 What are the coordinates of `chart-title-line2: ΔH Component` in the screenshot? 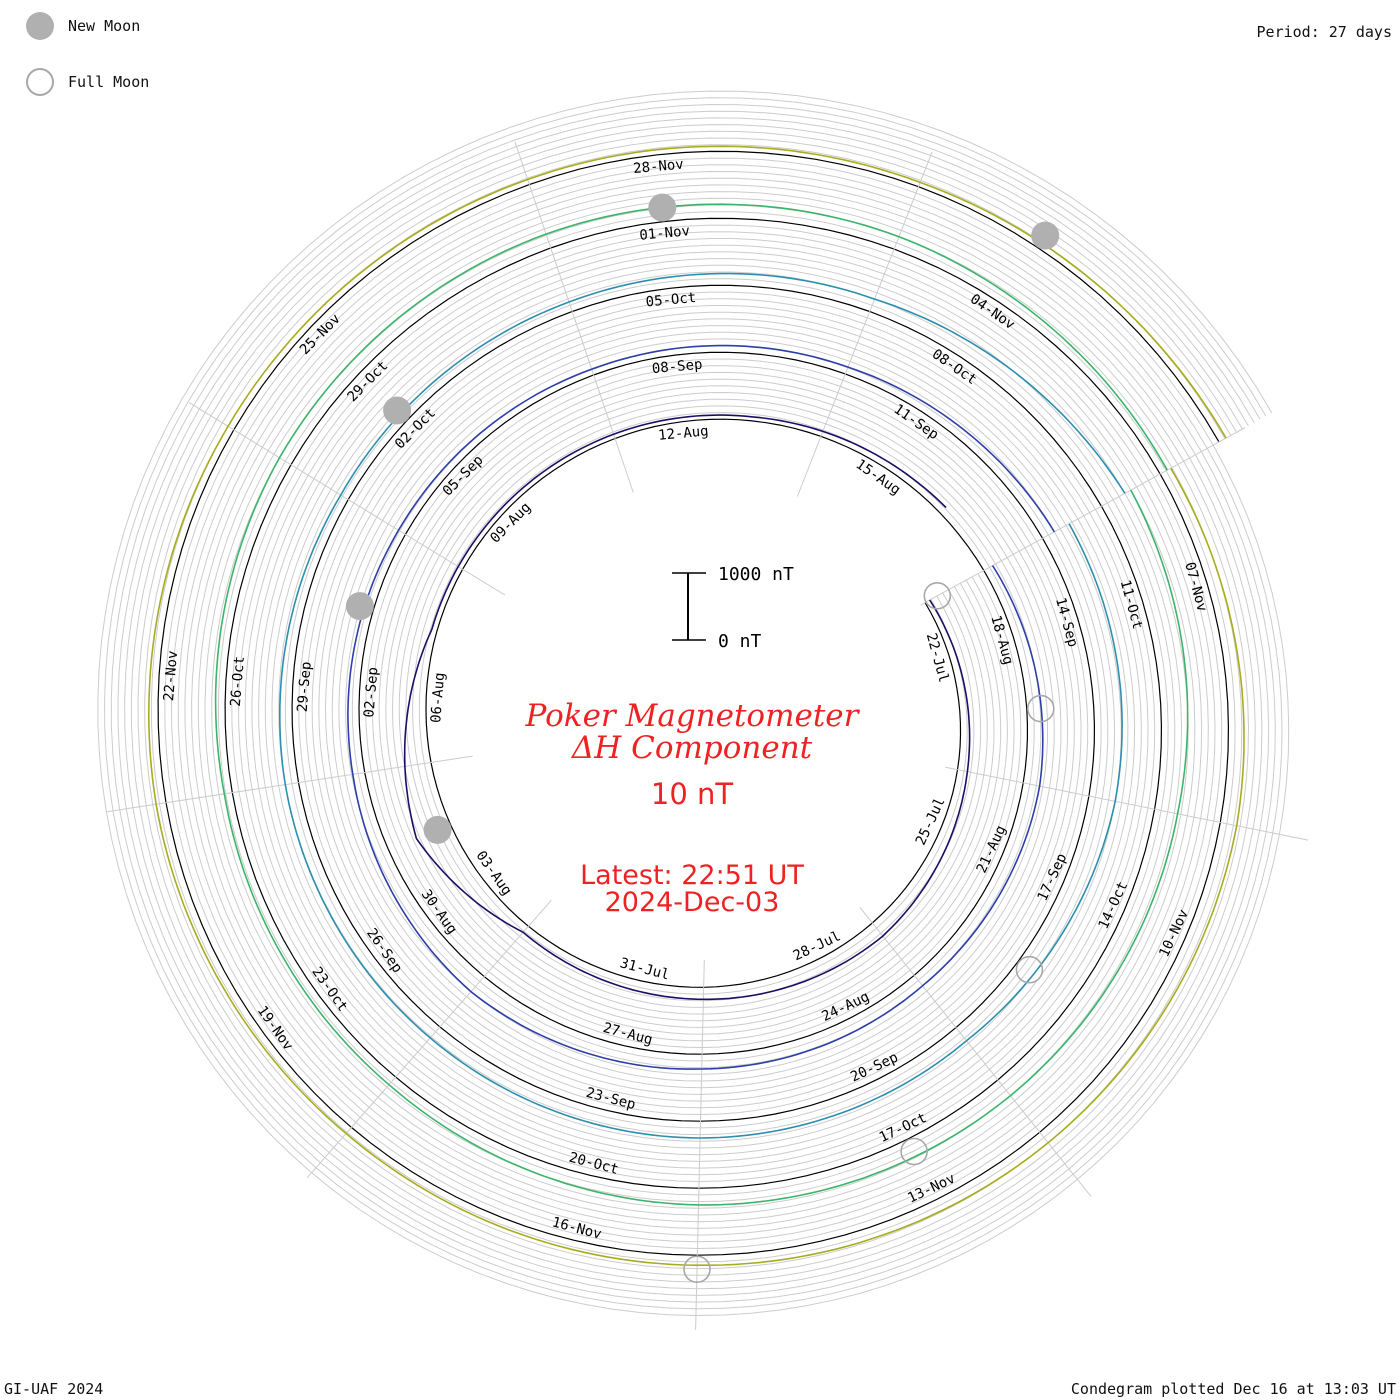 It's located at (692, 748).